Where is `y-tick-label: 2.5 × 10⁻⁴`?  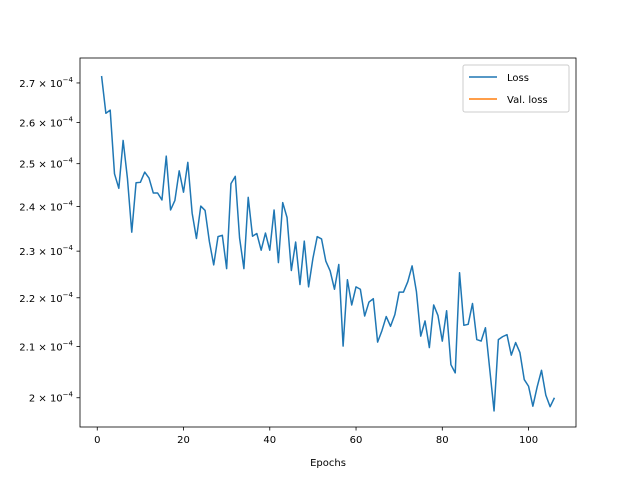 y-tick-label: 2.5 × 10⁻⁴ is located at coordinates (46, 164).